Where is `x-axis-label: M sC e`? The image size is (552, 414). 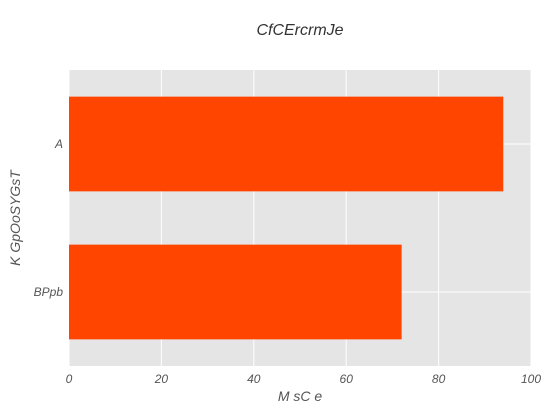
x-axis-label: M sC e is located at coordinates (300, 396).